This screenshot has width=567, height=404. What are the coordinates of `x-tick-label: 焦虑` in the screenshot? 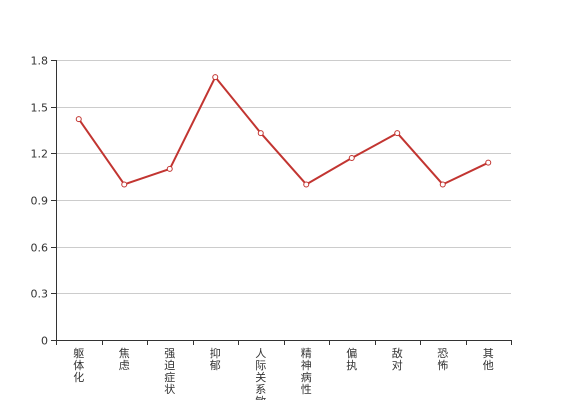 It's located at (124, 359).